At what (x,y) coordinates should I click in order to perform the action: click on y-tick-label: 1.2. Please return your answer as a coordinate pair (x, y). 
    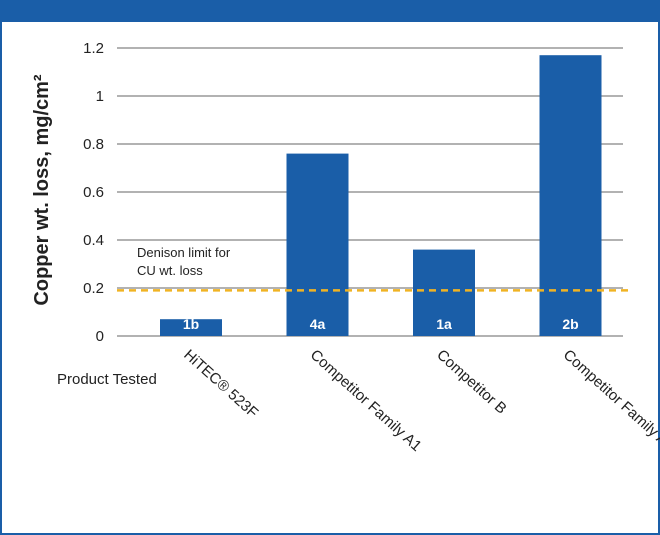
    Looking at the image, I should click on (93, 48).